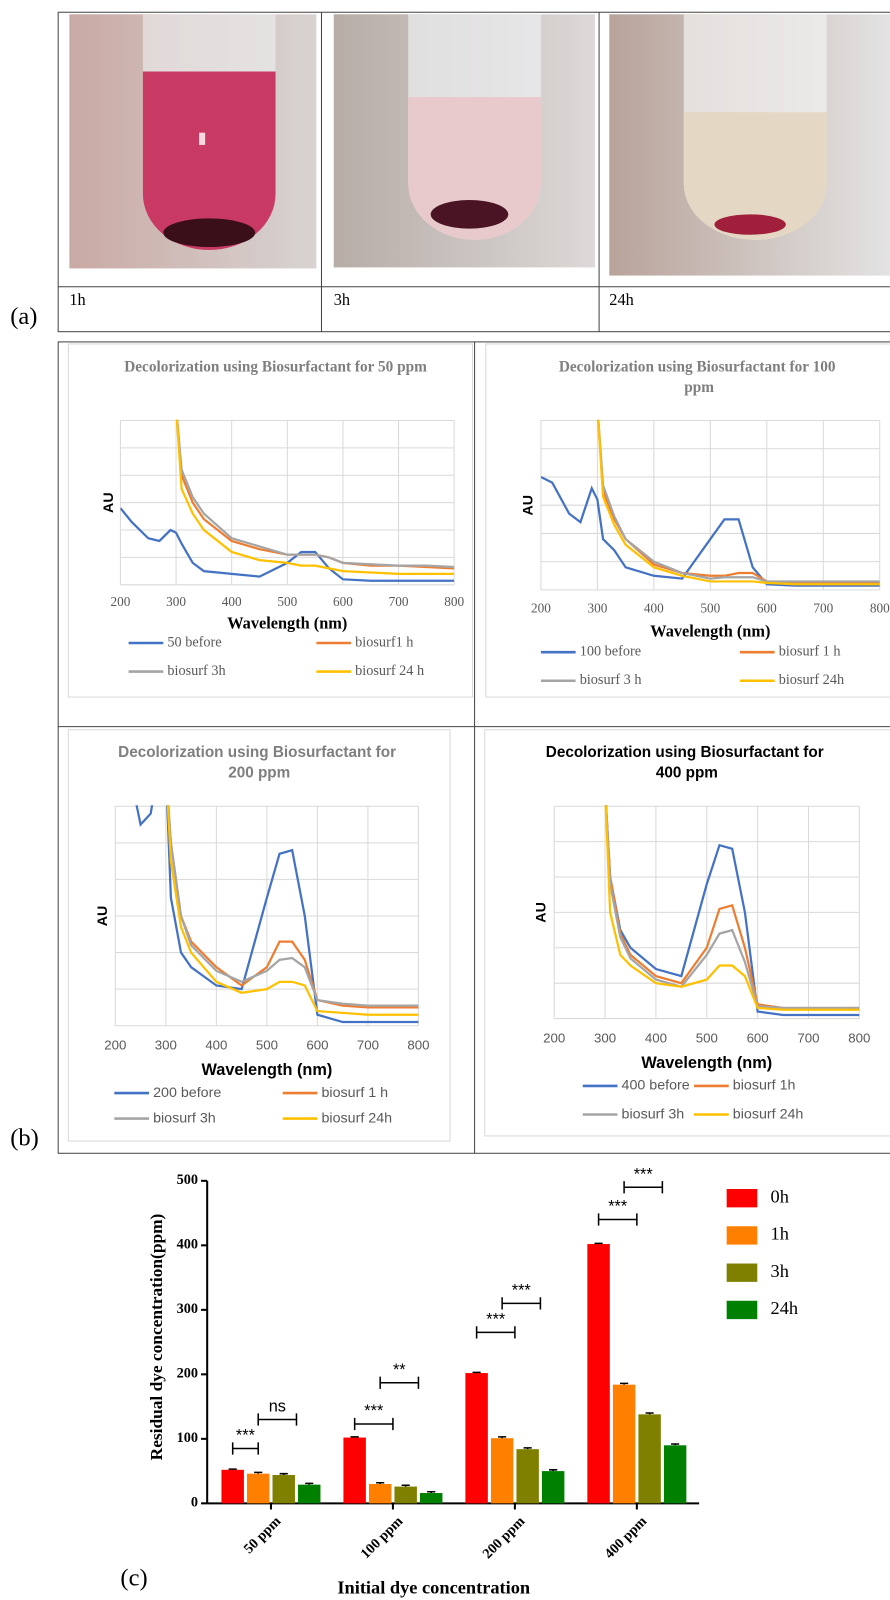 This screenshot has width=890, height=1600. What do you see at coordinates (504, 1537) in the screenshot?
I see `x-tick-label: 200 ppm` at bounding box center [504, 1537].